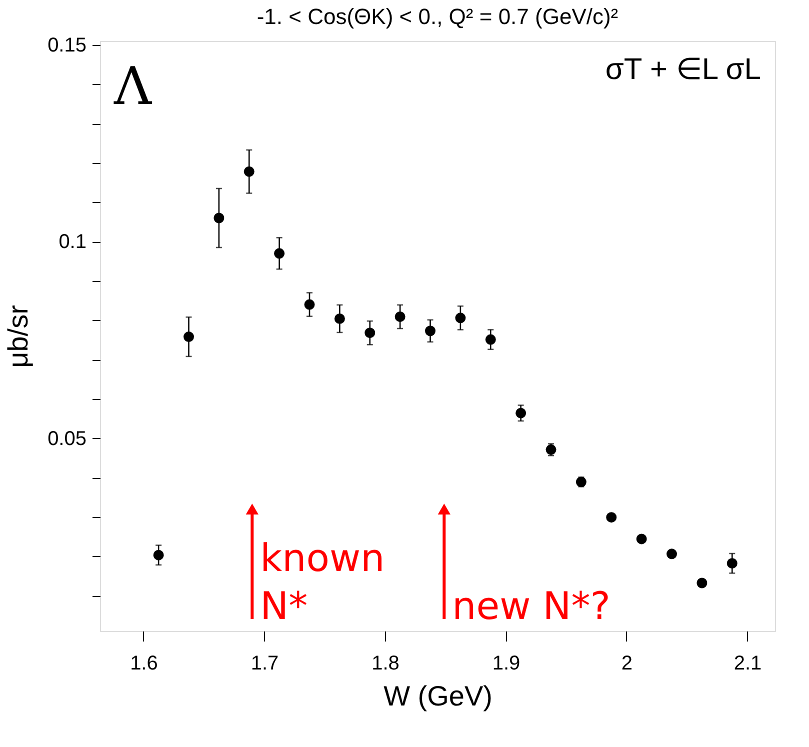 The image size is (809, 747). Describe the element at coordinates (18, 336) in the screenshot. I see `y-axis-title: μb/sr` at that location.